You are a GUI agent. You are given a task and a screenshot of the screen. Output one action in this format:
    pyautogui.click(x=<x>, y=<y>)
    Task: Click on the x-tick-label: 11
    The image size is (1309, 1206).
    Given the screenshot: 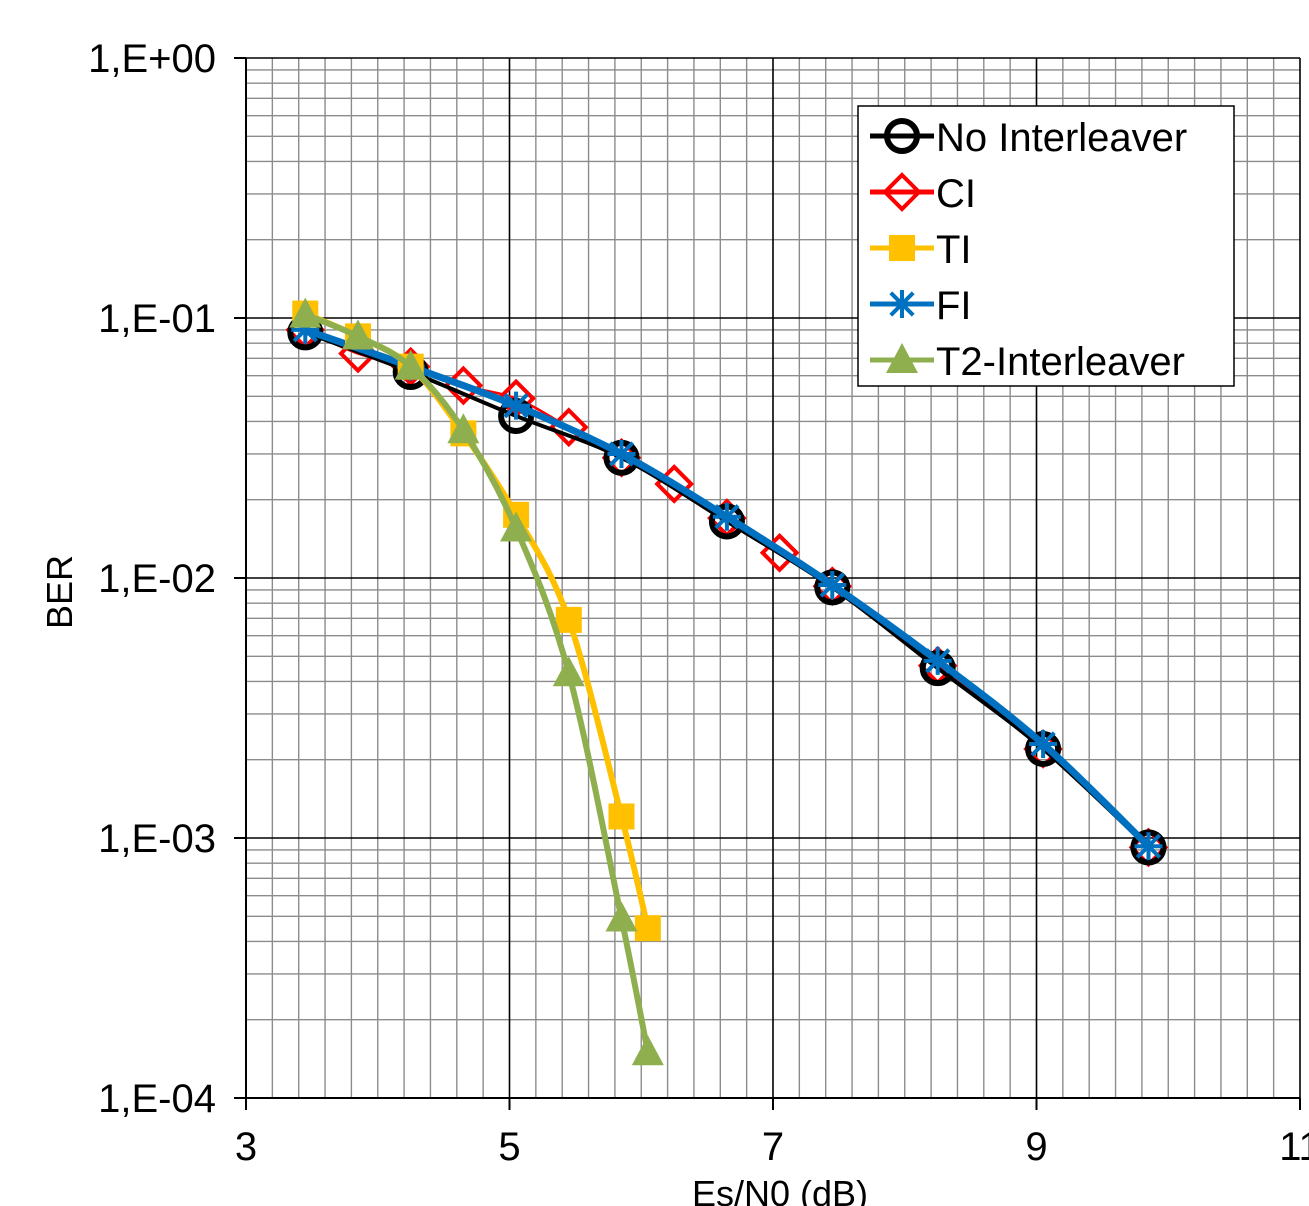 What is the action you would take?
    pyautogui.click(x=1294, y=1147)
    